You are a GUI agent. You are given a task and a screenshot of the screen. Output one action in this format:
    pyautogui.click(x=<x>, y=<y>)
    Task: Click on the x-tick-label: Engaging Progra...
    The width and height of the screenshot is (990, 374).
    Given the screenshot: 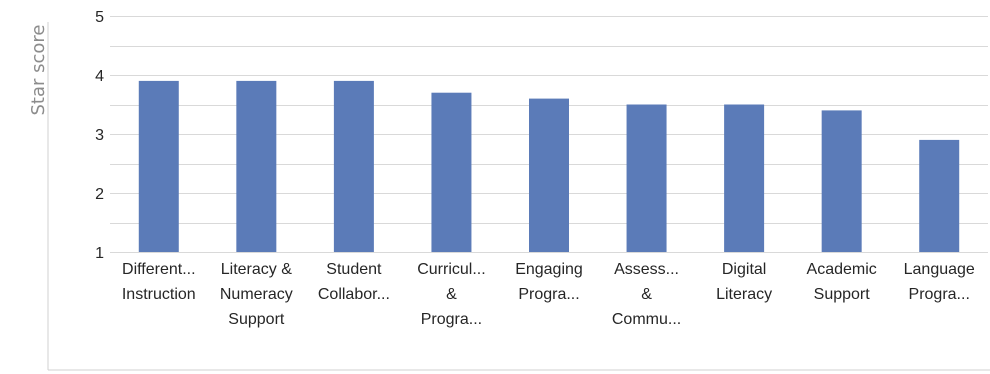 What is the action you would take?
    pyautogui.click(x=549, y=282)
    